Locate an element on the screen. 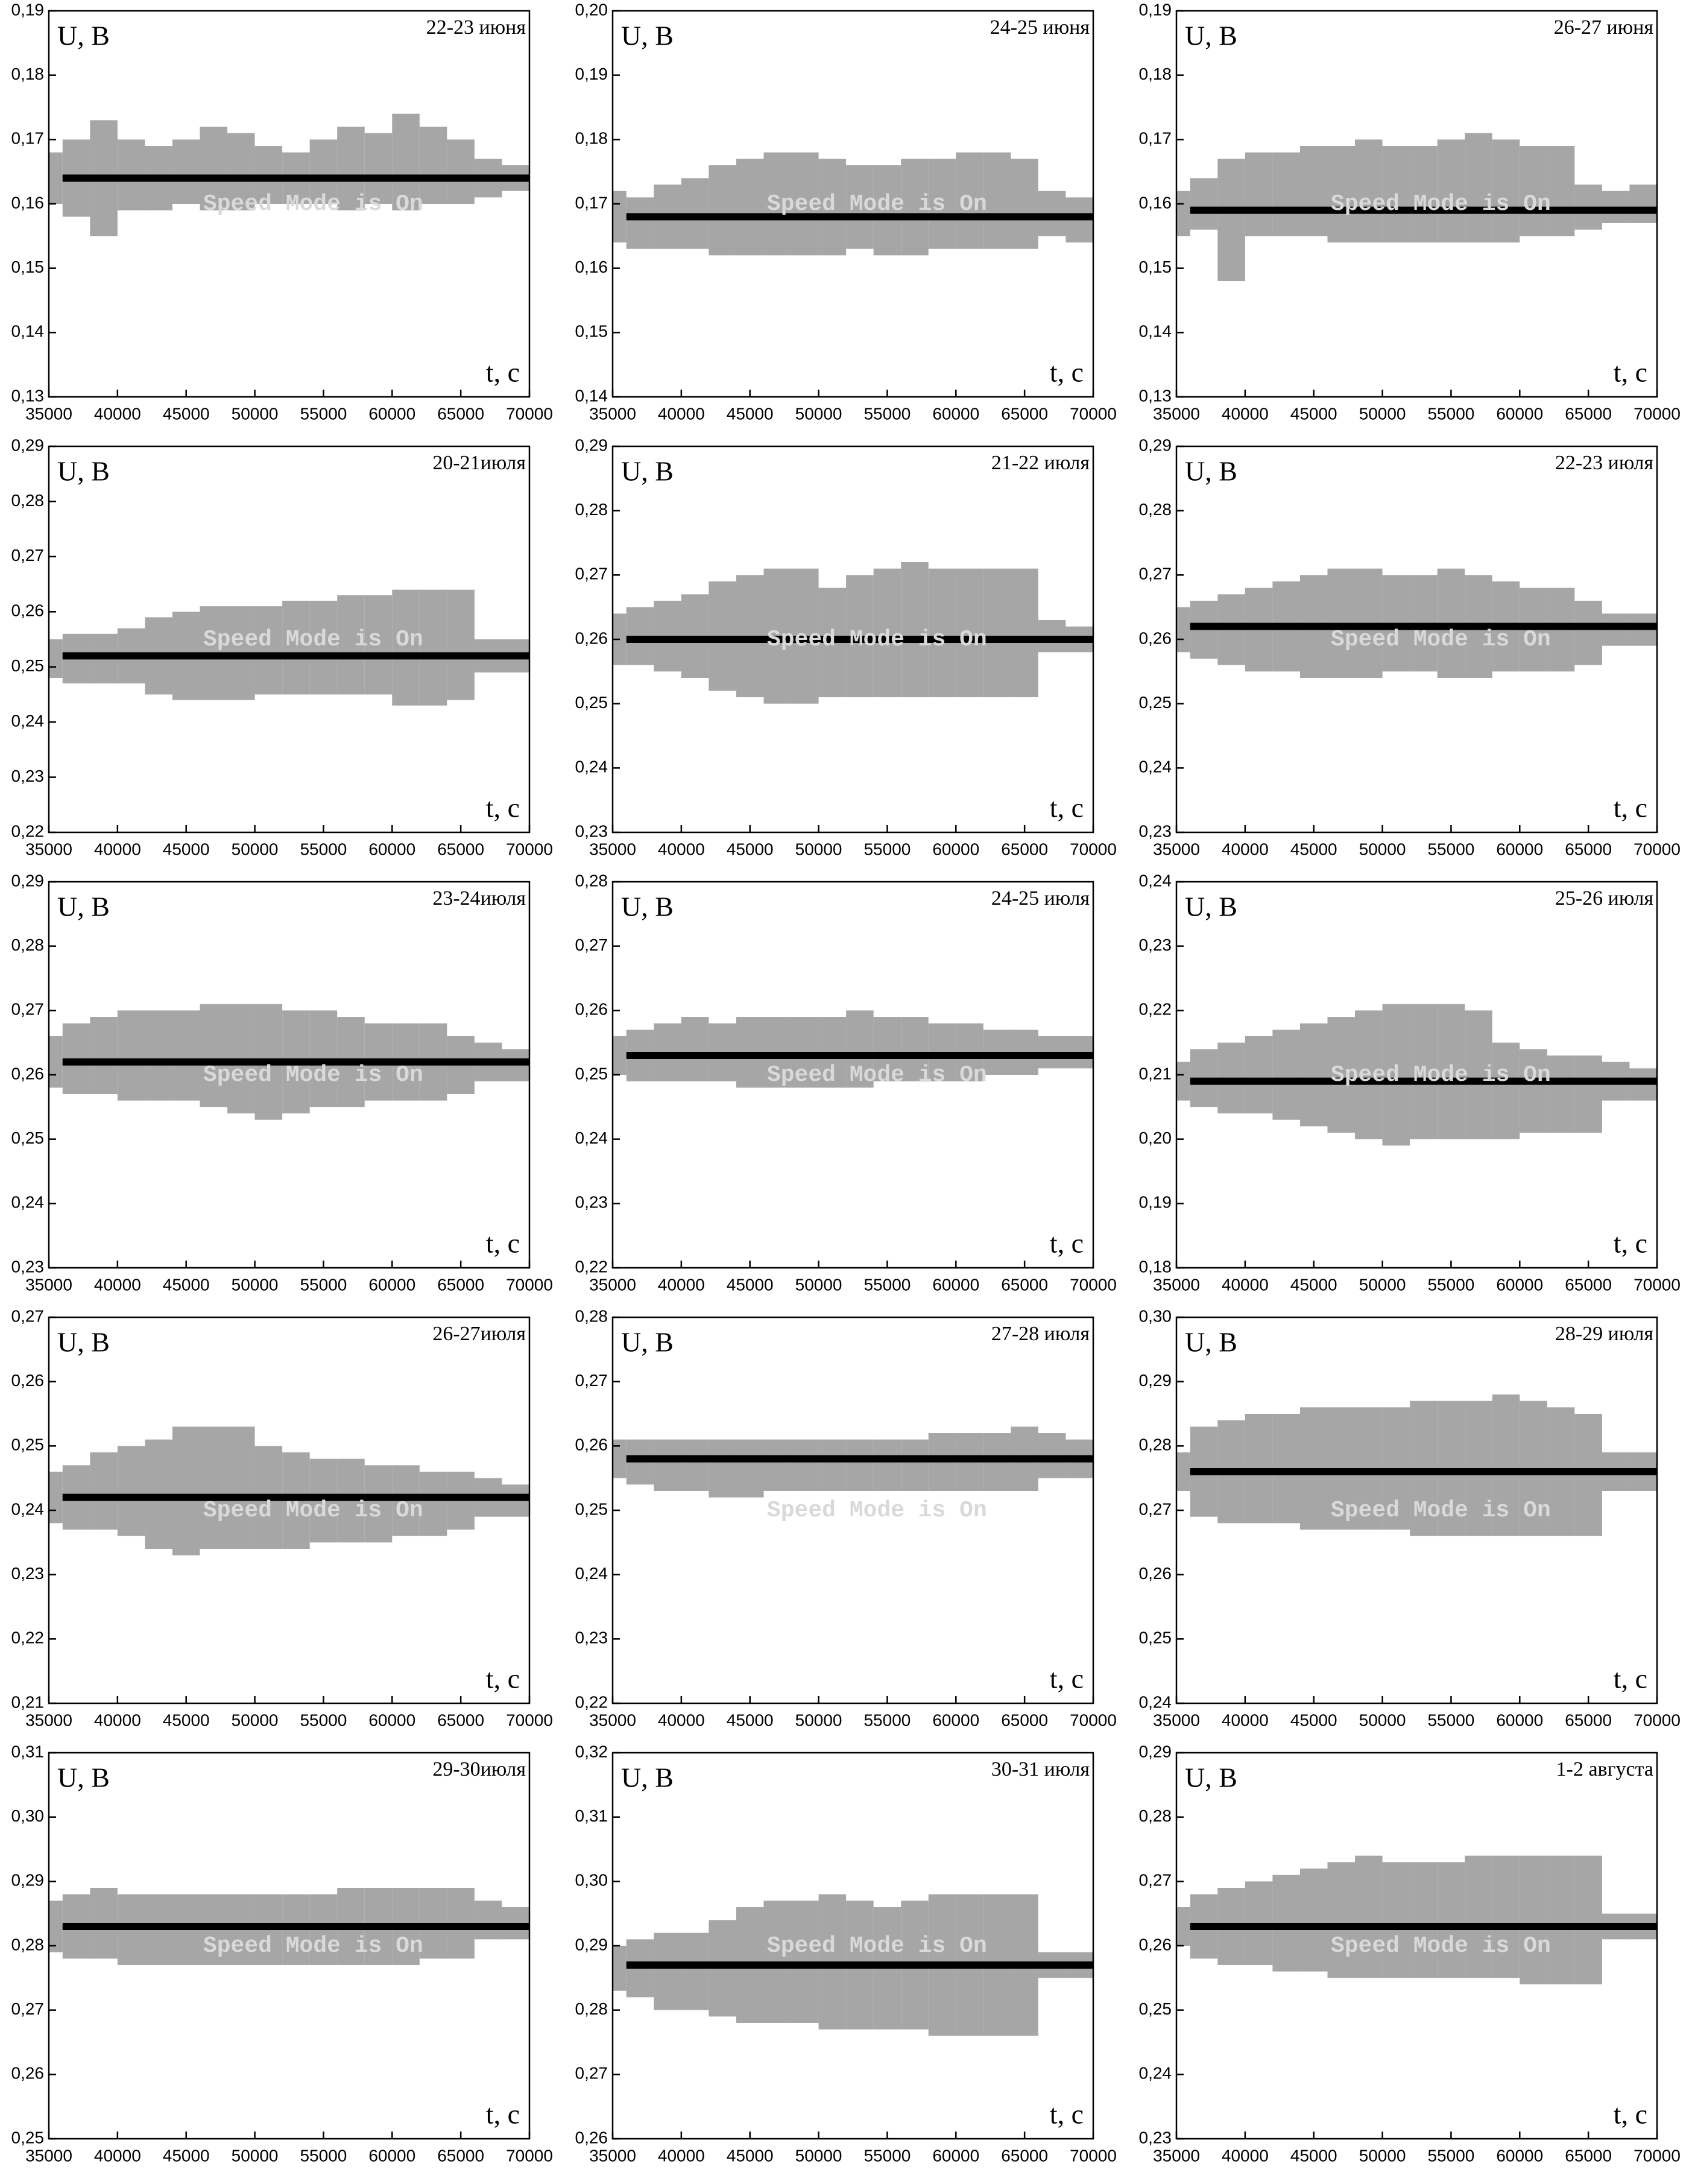 The height and width of the screenshot is (2184, 1692). y-tick-label: 0,28 is located at coordinates (1155, 1816).